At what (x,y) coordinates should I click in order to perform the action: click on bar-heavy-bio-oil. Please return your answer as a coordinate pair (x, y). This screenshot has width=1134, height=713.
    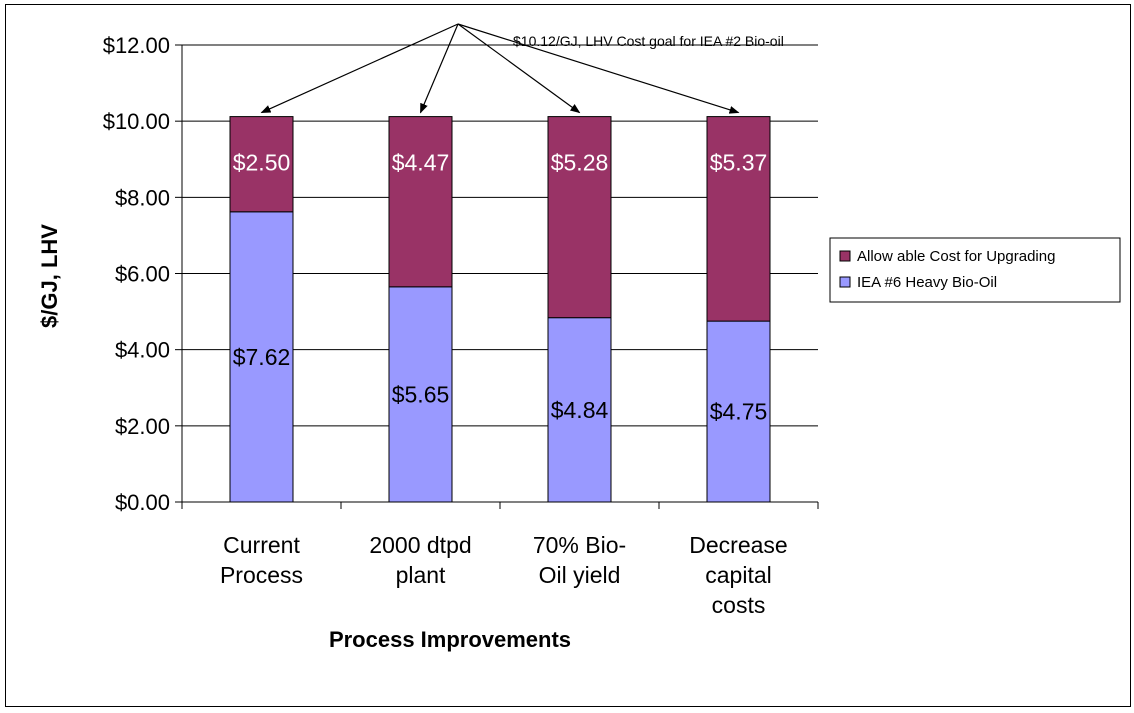
    Looking at the image, I should click on (420, 394).